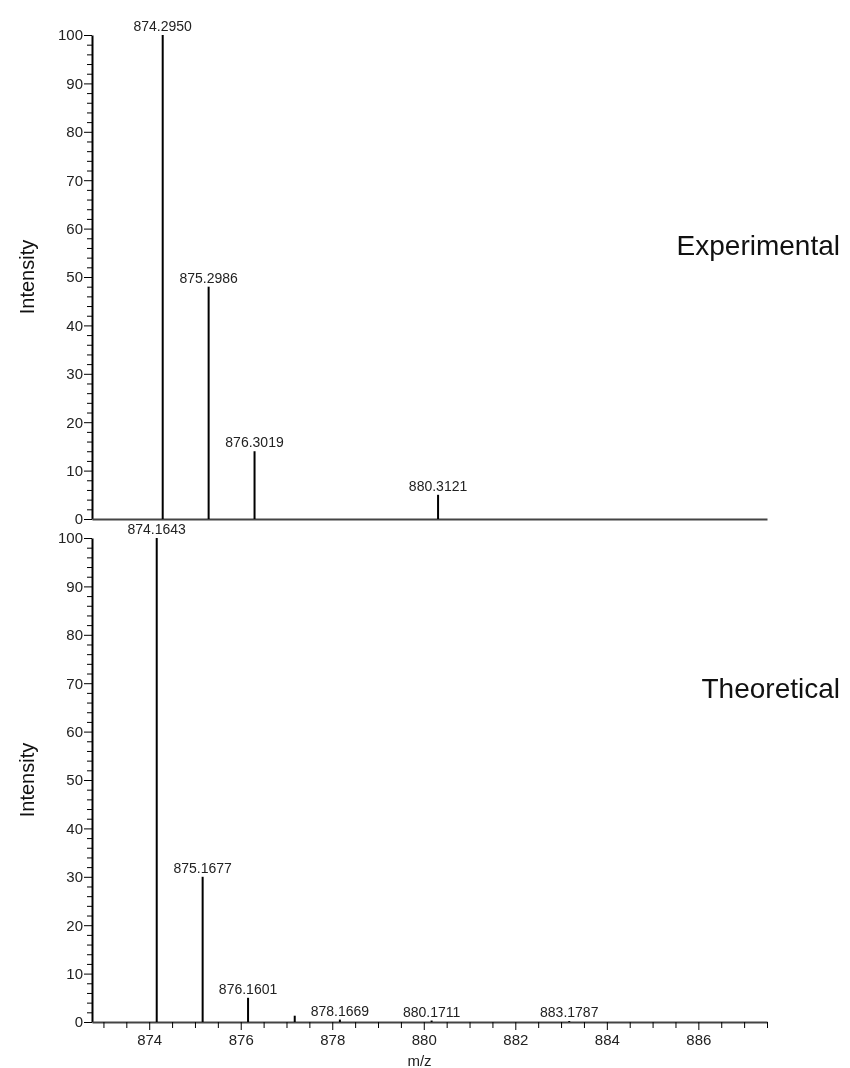 Image resolution: width=850 pixels, height=1068 pixels. What do you see at coordinates (241, 1039) in the screenshot?
I see `x-tick-label: 876` at bounding box center [241, 1039].